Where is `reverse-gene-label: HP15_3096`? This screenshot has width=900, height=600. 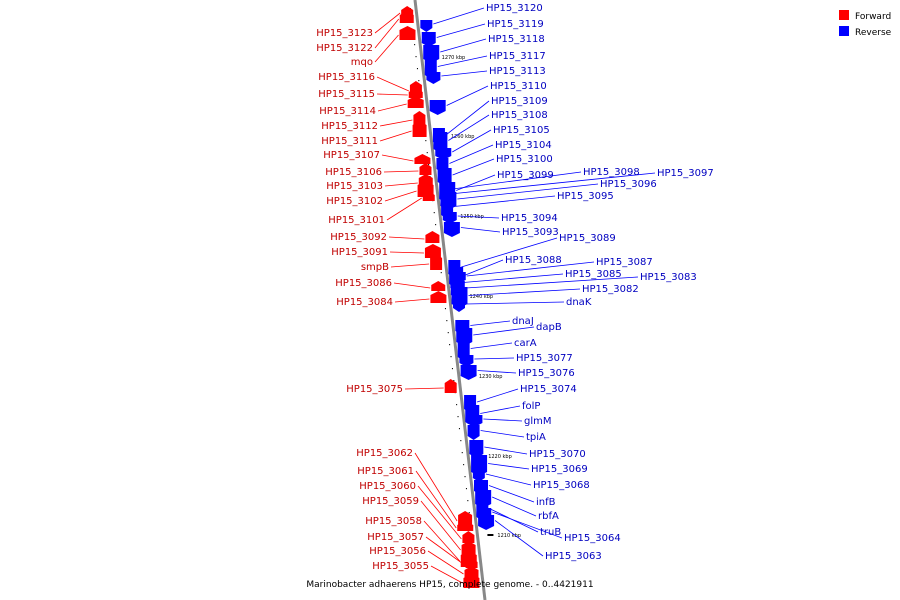 reverse-gene-label: HP15_3096 is located at coordinates (628, 184).